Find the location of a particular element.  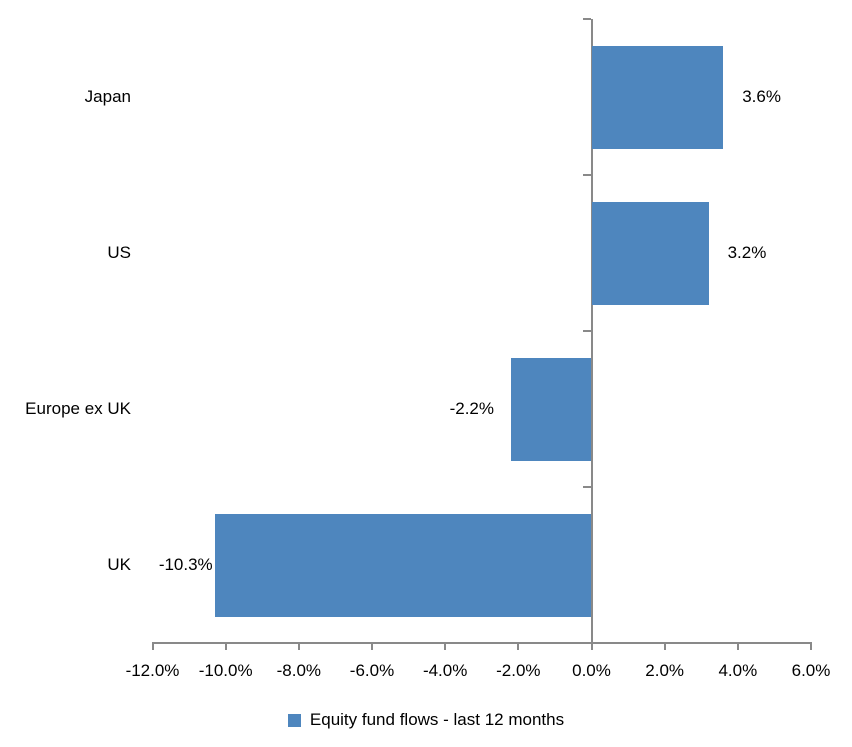

value-axis-tick-label: -10.0% is located at coordinates (225, 670).